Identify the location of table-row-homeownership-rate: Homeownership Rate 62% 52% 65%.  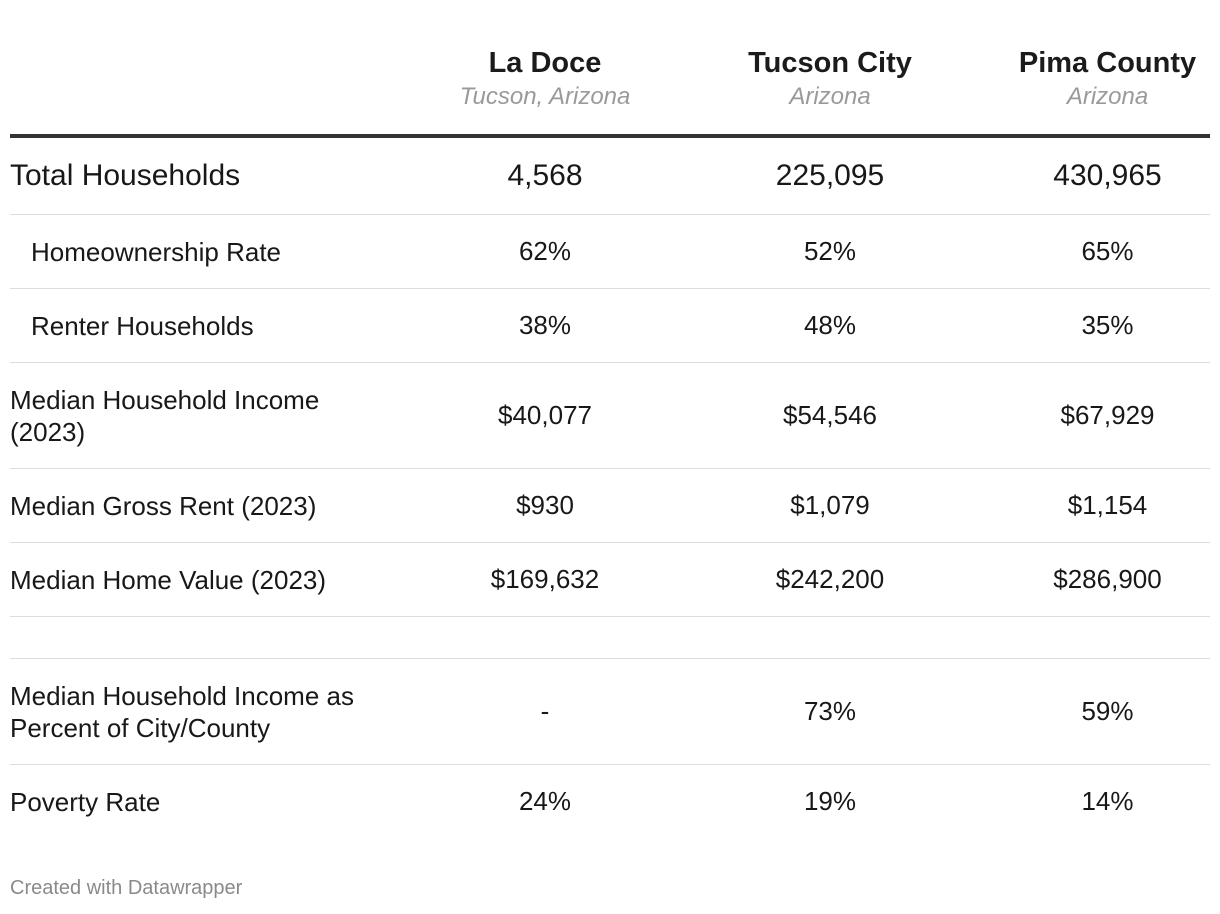
(610, 252).